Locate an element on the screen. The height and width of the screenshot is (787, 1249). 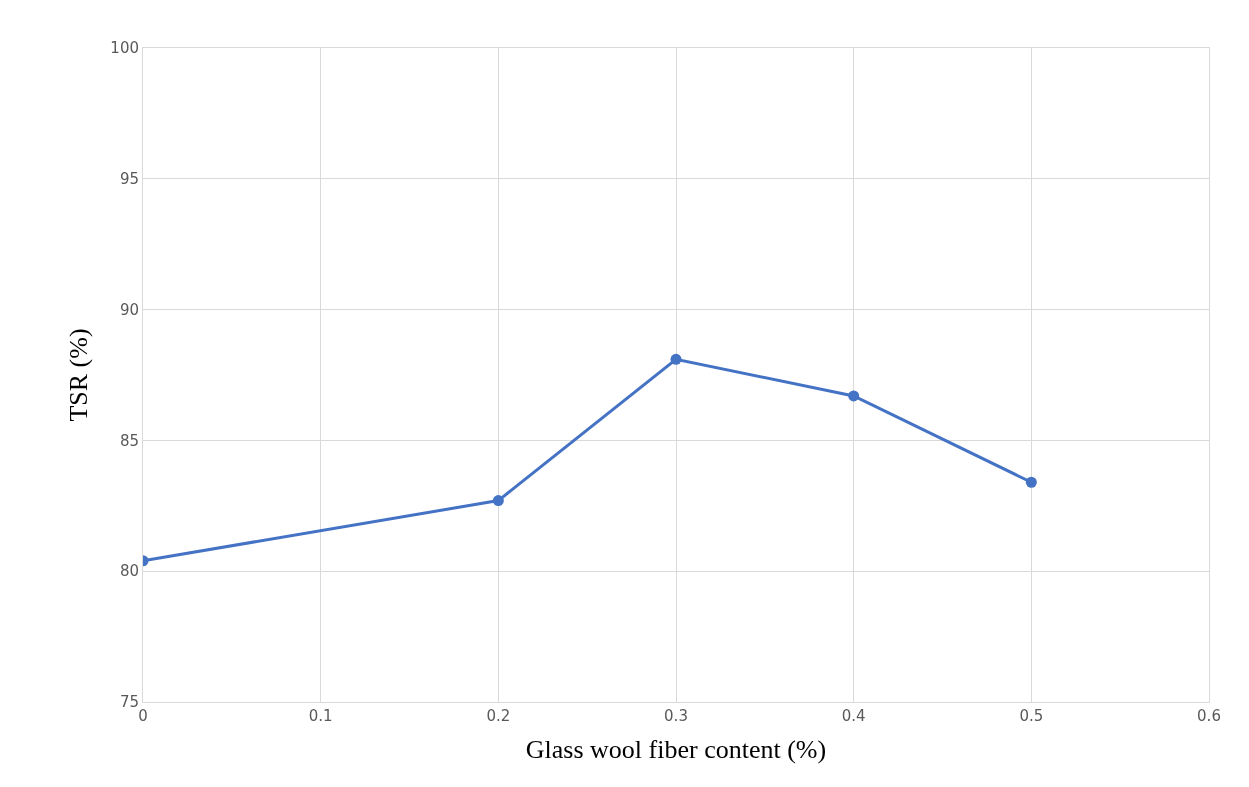
x-tick-label: 0.1 is located at coordinates (320, 716).